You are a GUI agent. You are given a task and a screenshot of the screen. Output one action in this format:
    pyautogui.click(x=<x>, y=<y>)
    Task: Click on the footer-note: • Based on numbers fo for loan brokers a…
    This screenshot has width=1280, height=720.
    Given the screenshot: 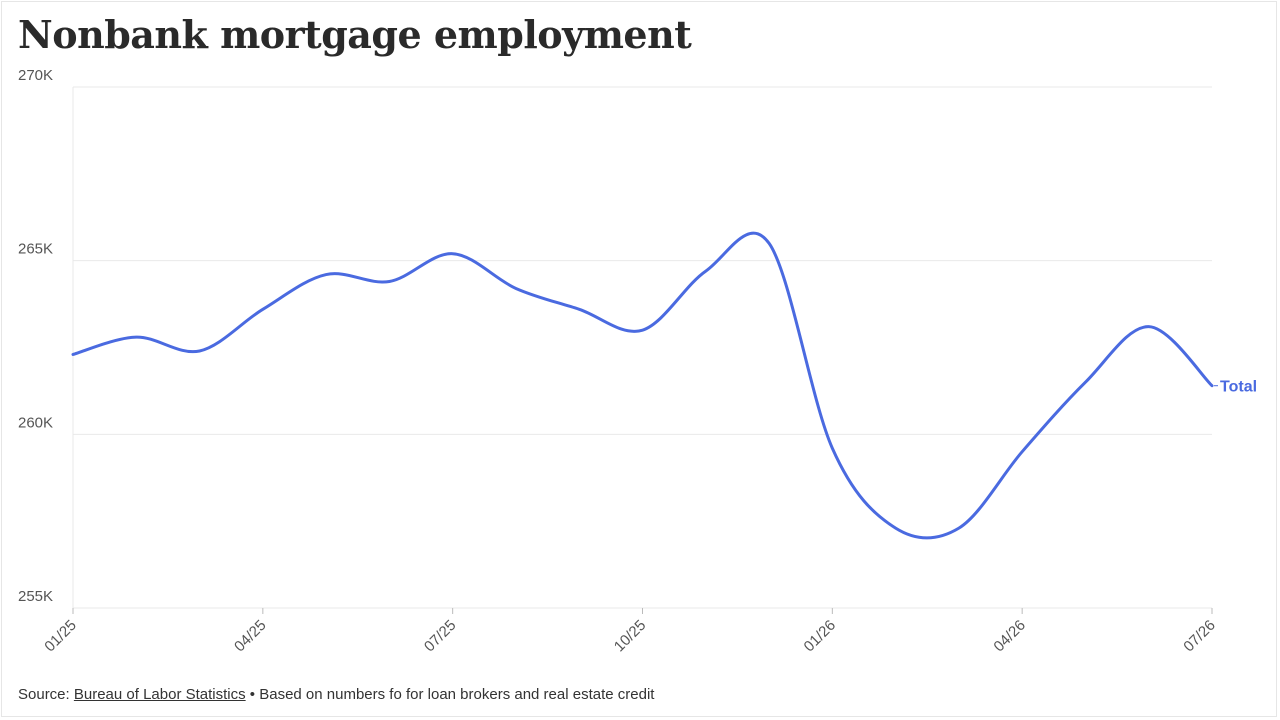 What is the action you would take?
    pyautogui.click(x=450, y=694)
    